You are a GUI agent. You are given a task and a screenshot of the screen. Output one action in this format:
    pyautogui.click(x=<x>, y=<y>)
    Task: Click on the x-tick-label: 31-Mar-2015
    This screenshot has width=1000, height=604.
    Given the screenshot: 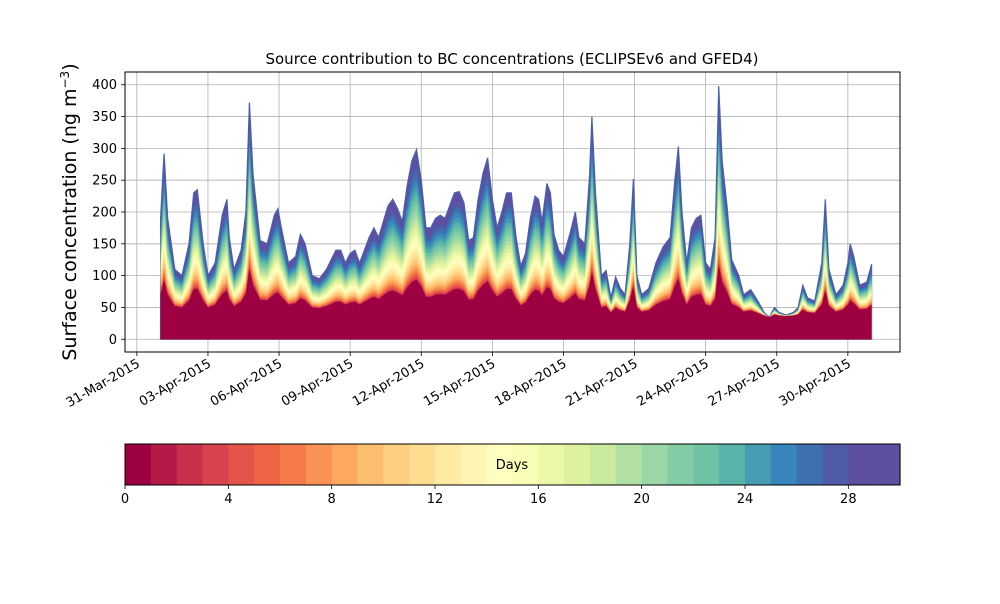 What is the action you would take?
    pyautogui.click(x=103, y=383)
    